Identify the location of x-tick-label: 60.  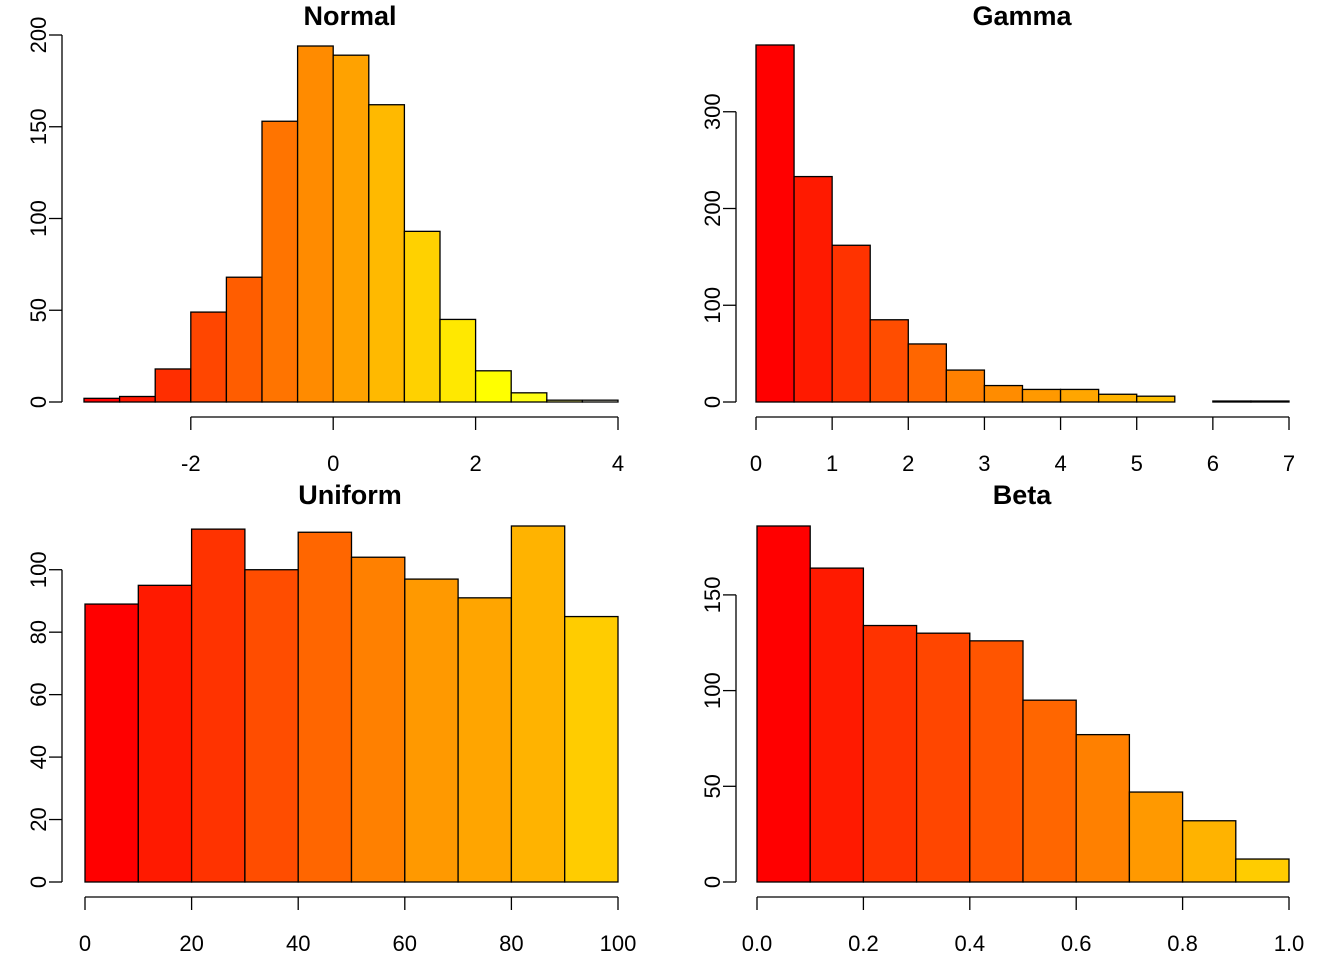
(405, 943).